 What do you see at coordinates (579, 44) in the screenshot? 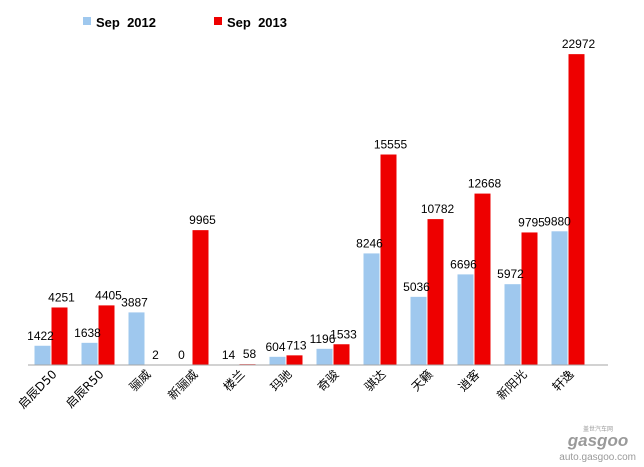
I see `value-label-sep-2013-11: 22972` at bounding box center [579, 44].